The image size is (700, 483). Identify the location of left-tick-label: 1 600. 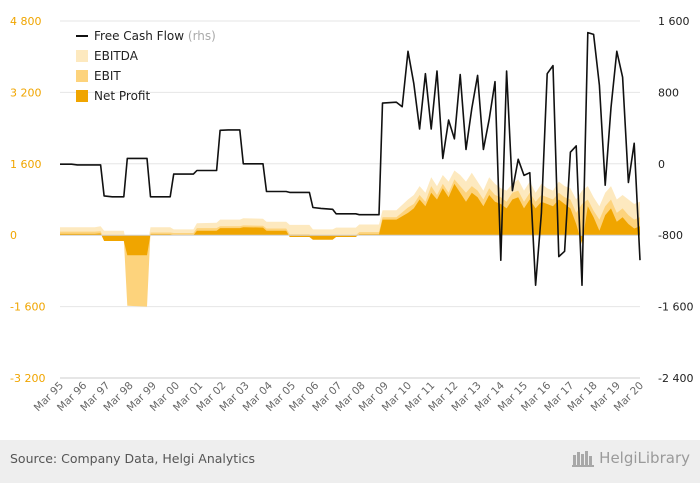
(26, 164).